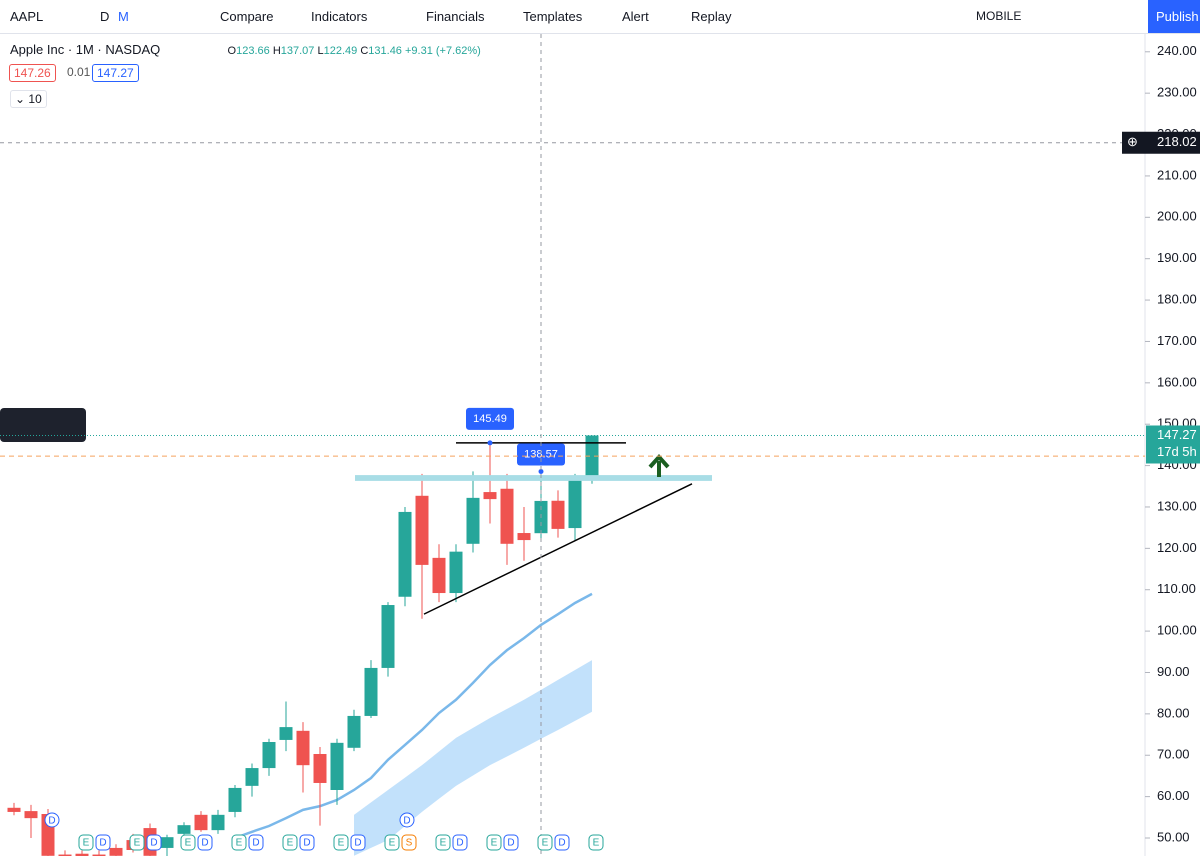 Image resolution: width=1200 pixels, height=856 pixels. I want to click on volume-length-value: 10, so click(35, 99).